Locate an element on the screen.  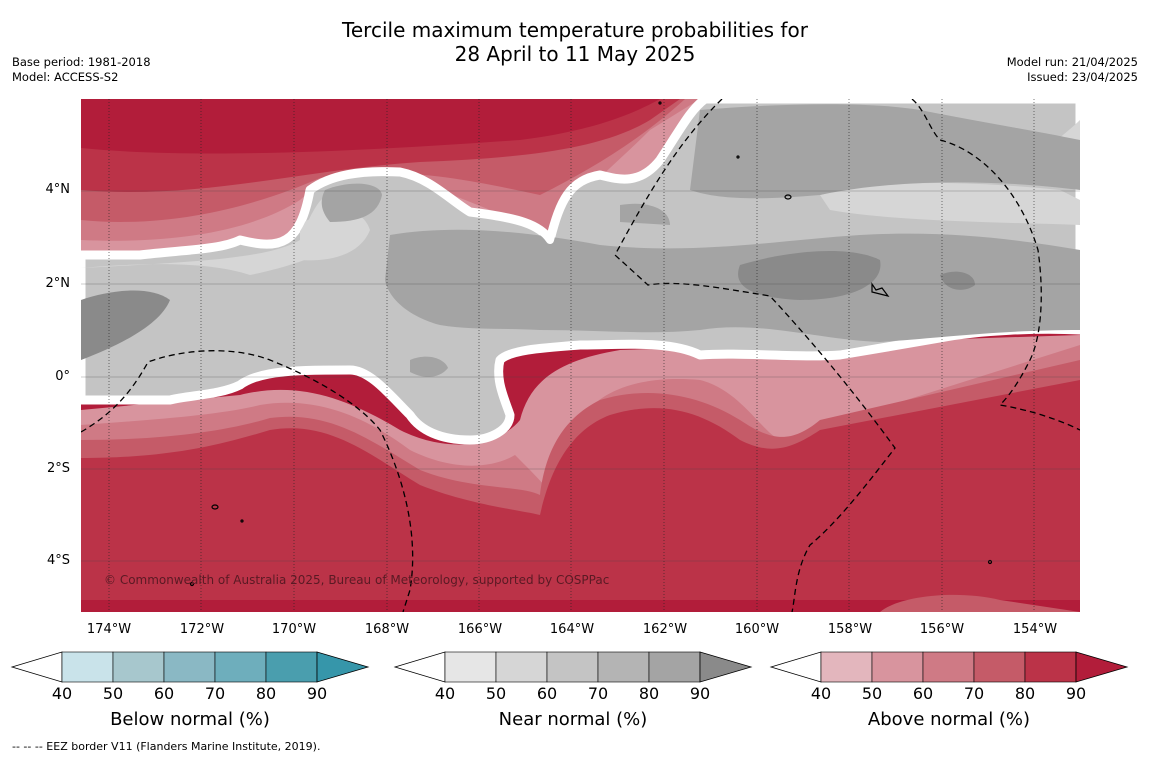
colorbar-0-tick-0: 40 is located at coordinates (62, 693).